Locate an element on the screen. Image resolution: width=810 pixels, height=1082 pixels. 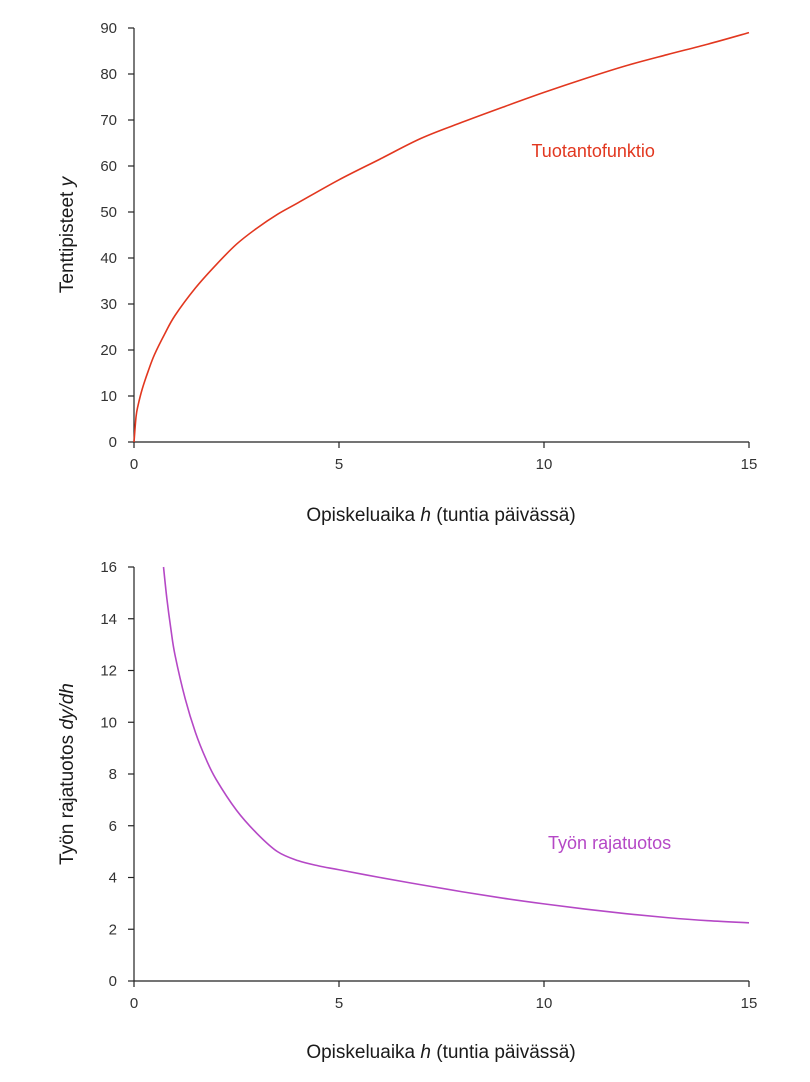
series-label-marginal-product: Työn rajatuotos is located at coordinates (609, 843).